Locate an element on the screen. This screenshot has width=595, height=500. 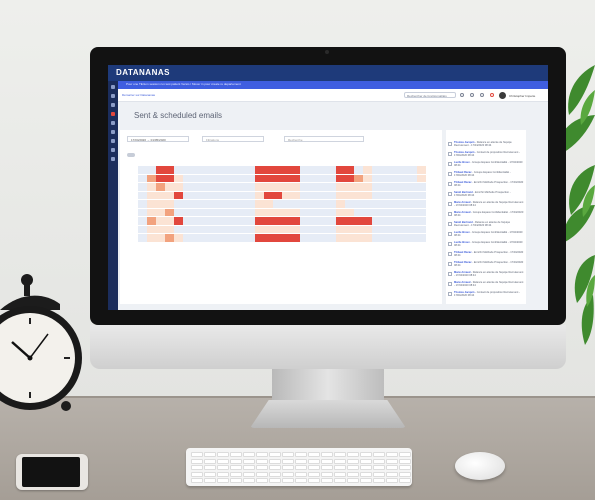
view-toggle is located at coordinates (131, 155).